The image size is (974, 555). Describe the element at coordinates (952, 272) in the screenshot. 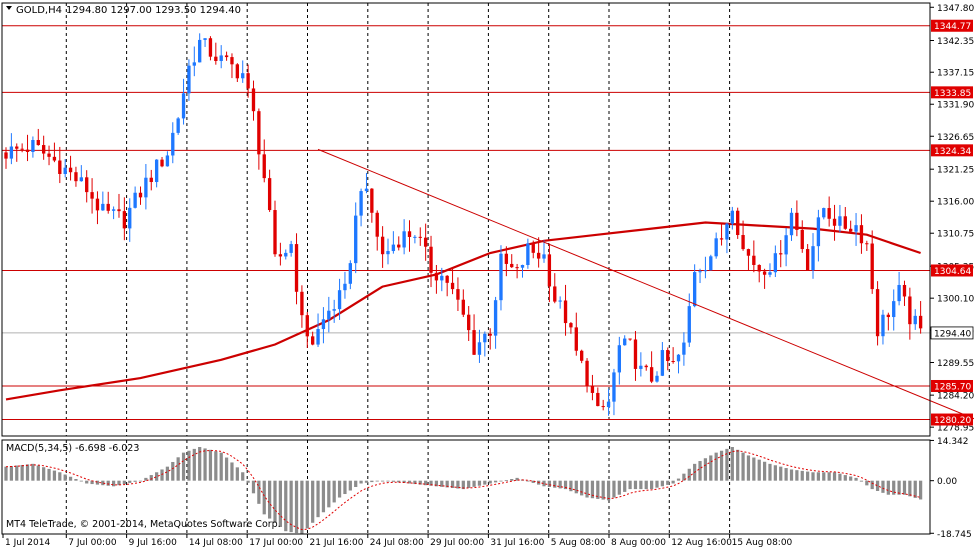

I see `level-tag-label: 1304.64` at that location.